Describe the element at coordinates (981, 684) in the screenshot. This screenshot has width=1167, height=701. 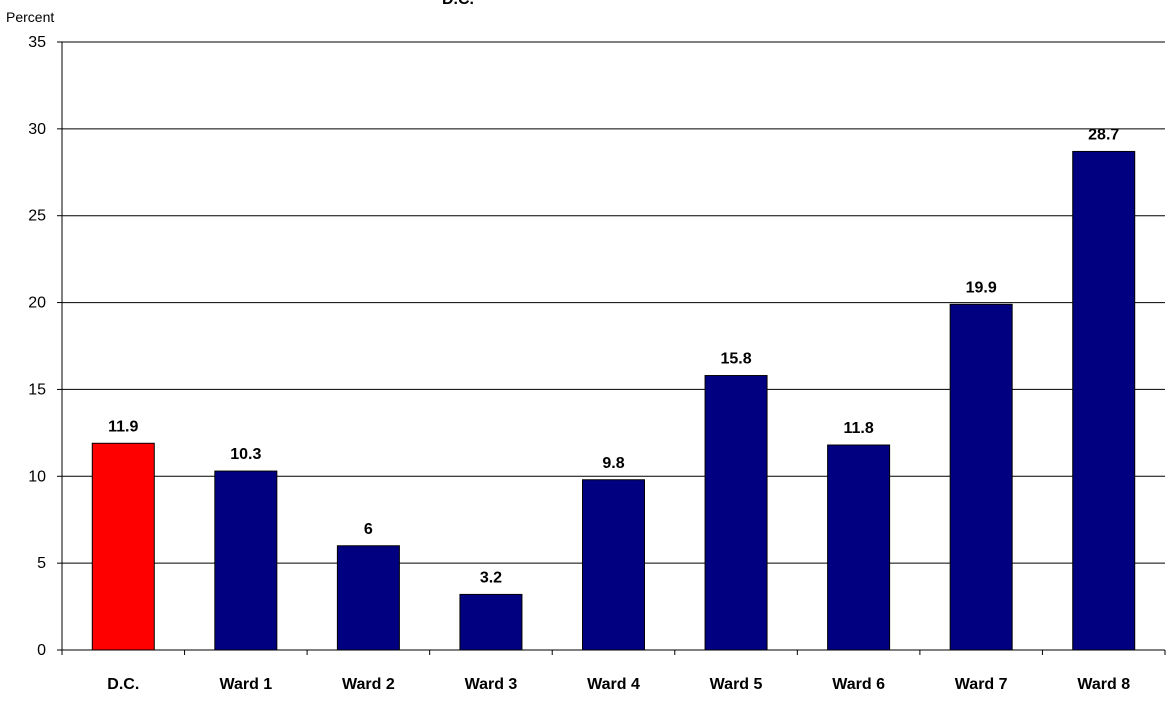
I see `x-tick-label: Ward 7` at that location.